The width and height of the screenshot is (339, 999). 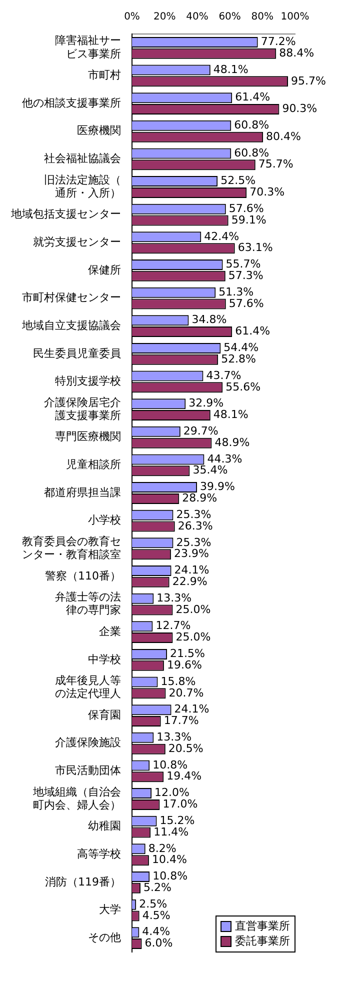 What do you see at coordinates (262, 941) in the screenshot?
I see `legend-label: 委託事業所` at bounding box center [262, 941].